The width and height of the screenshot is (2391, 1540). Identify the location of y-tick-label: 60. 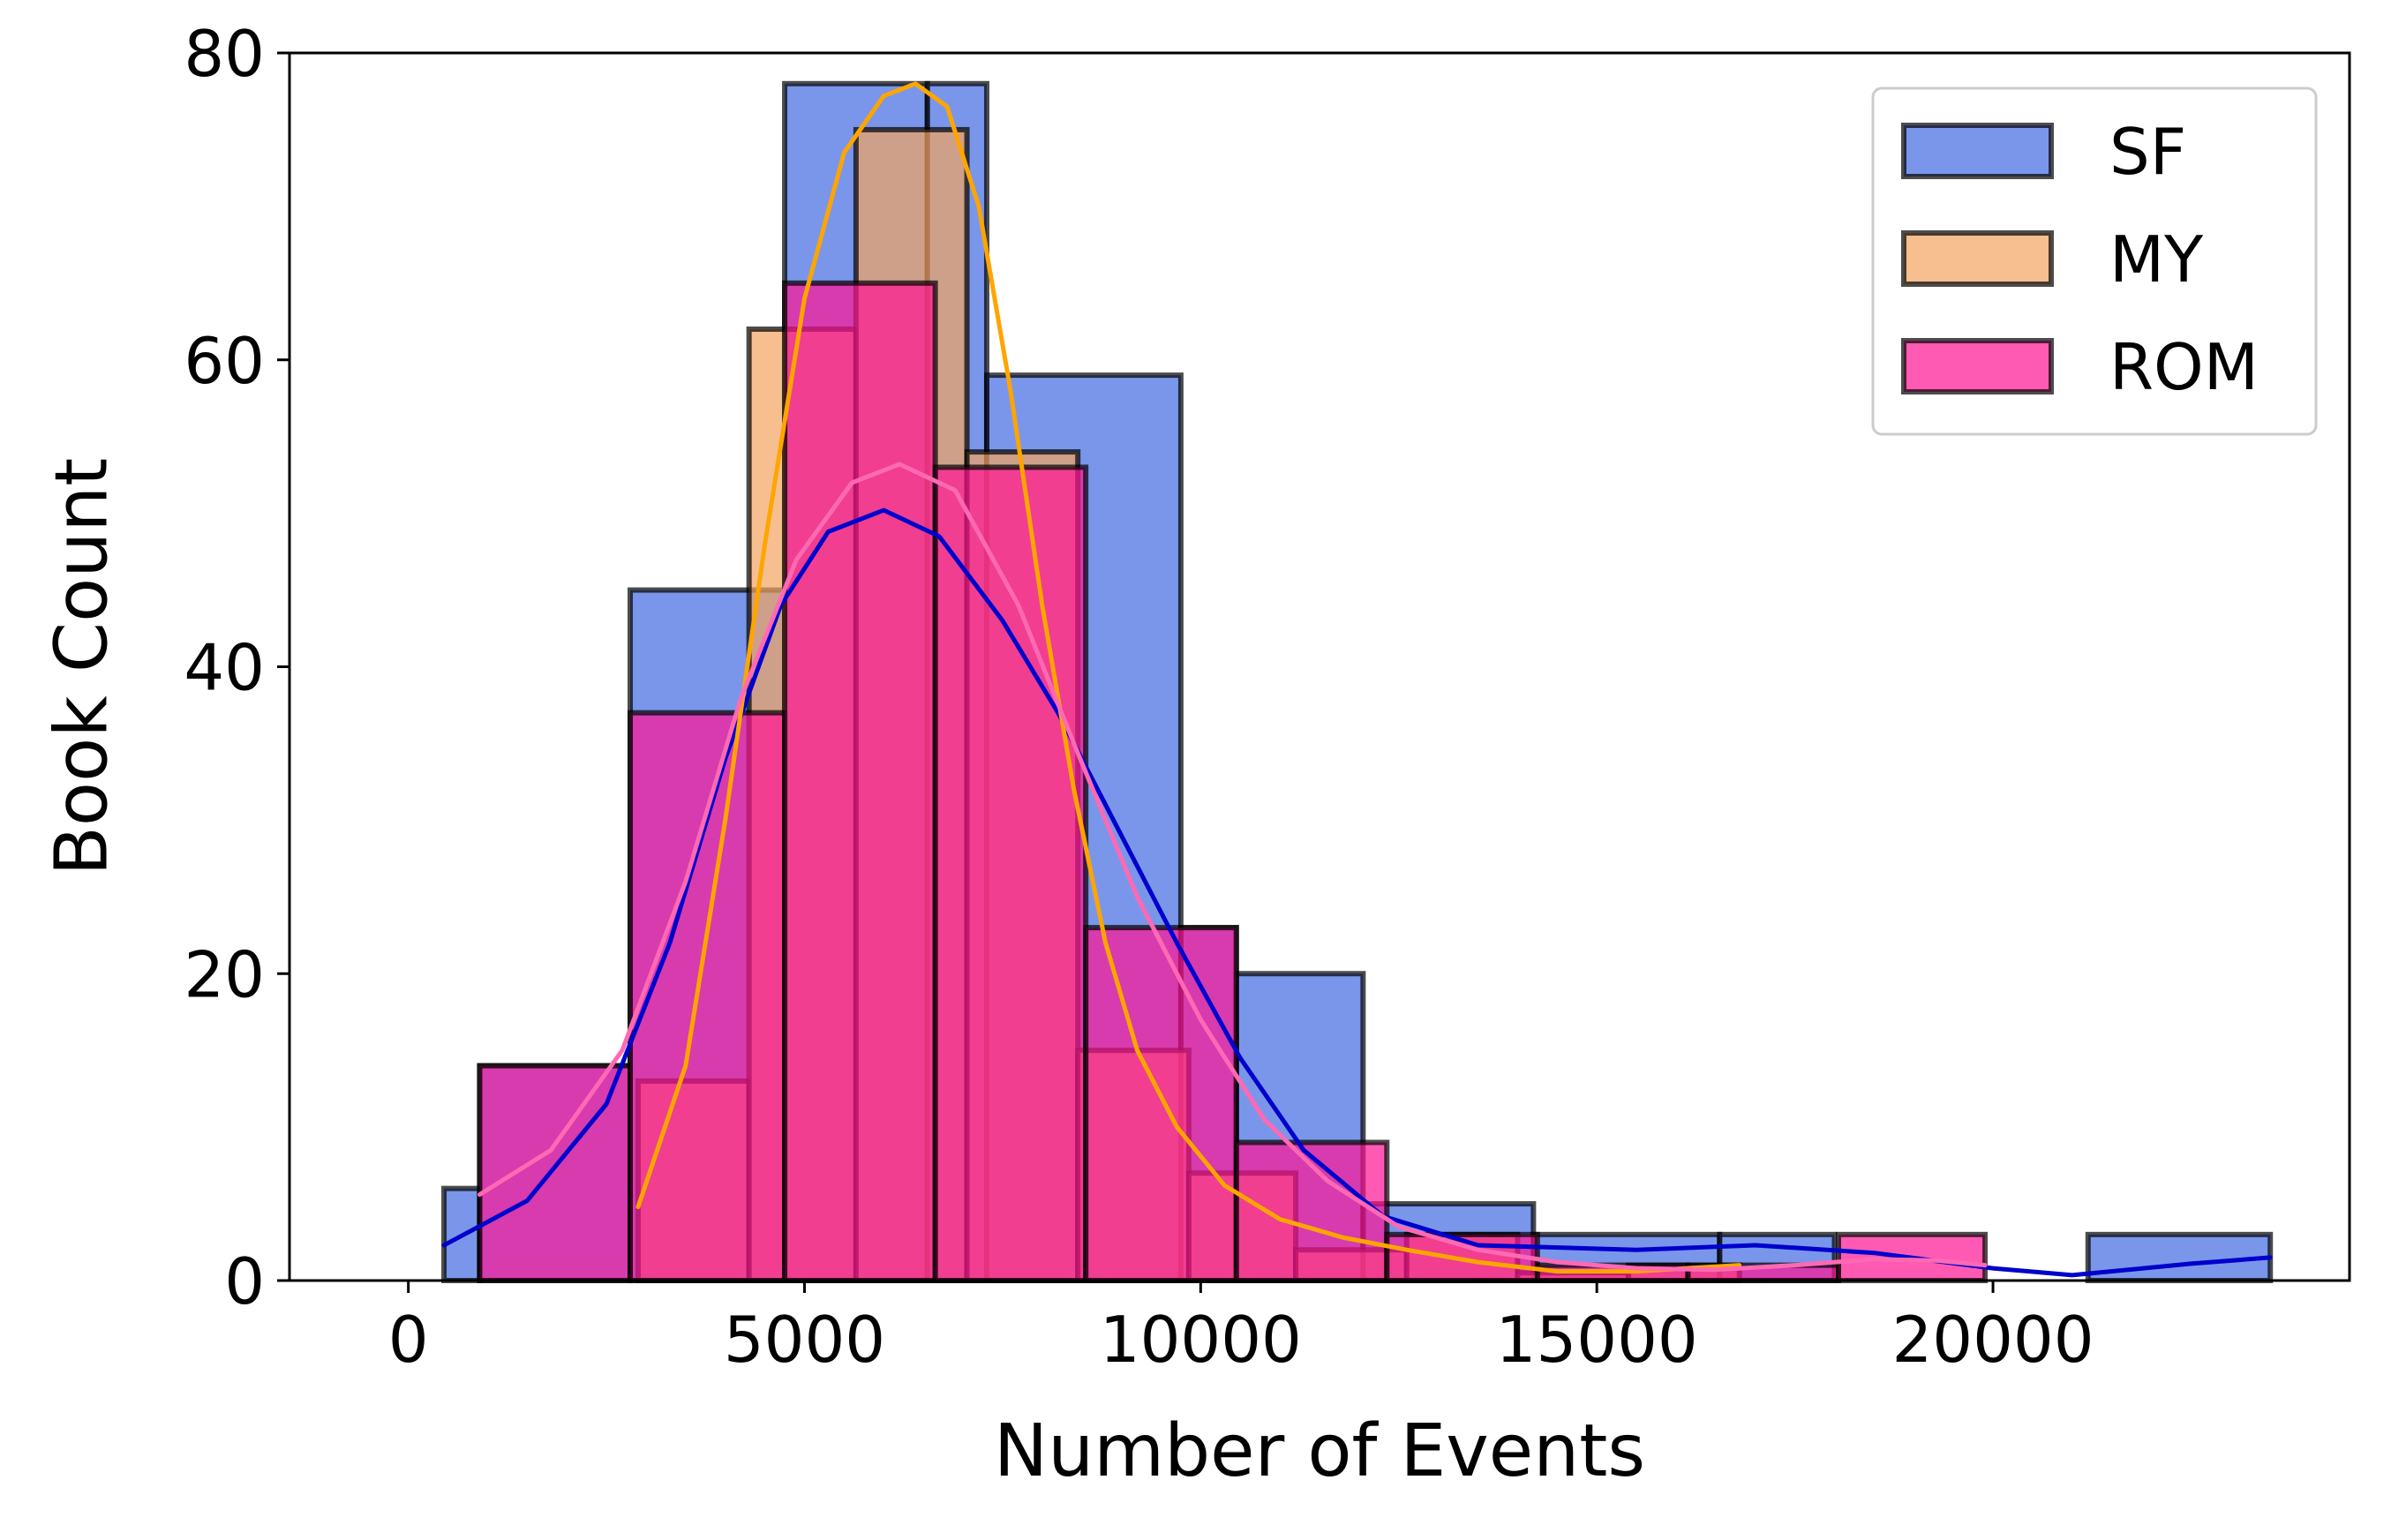
(225, 361).